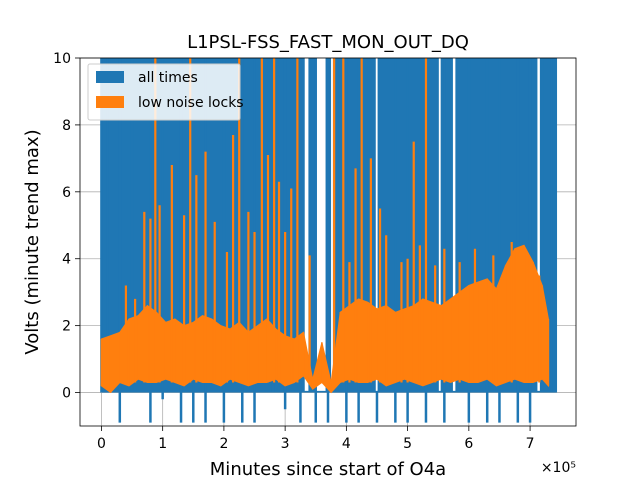 The width and height of the screenshot is (640, 480). I want to click on x-tick-label: 5, so click(407, 444).